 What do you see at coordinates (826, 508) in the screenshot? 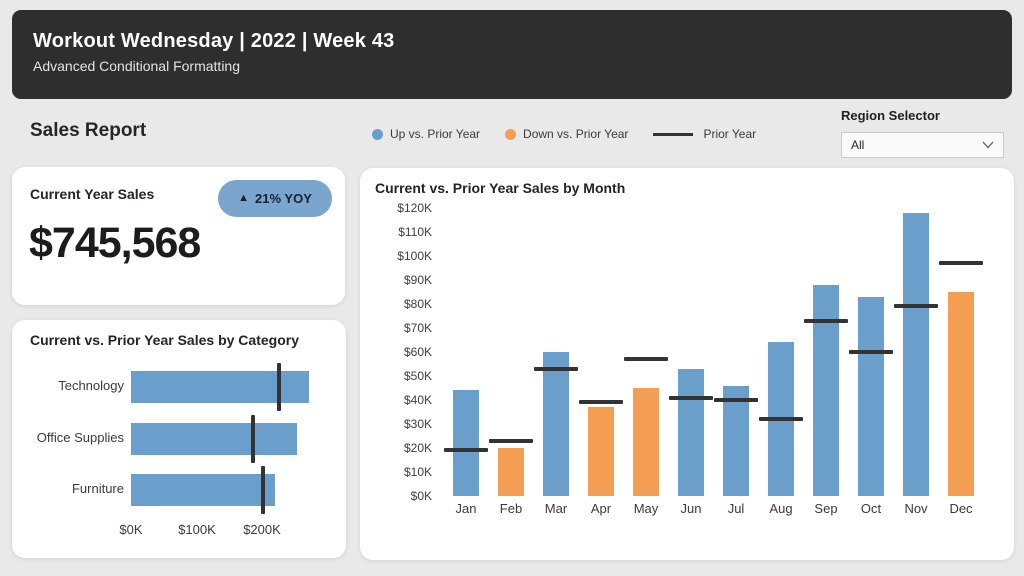
I see `x-axis-label-sep: Sep` at bounding box center [826, 508].